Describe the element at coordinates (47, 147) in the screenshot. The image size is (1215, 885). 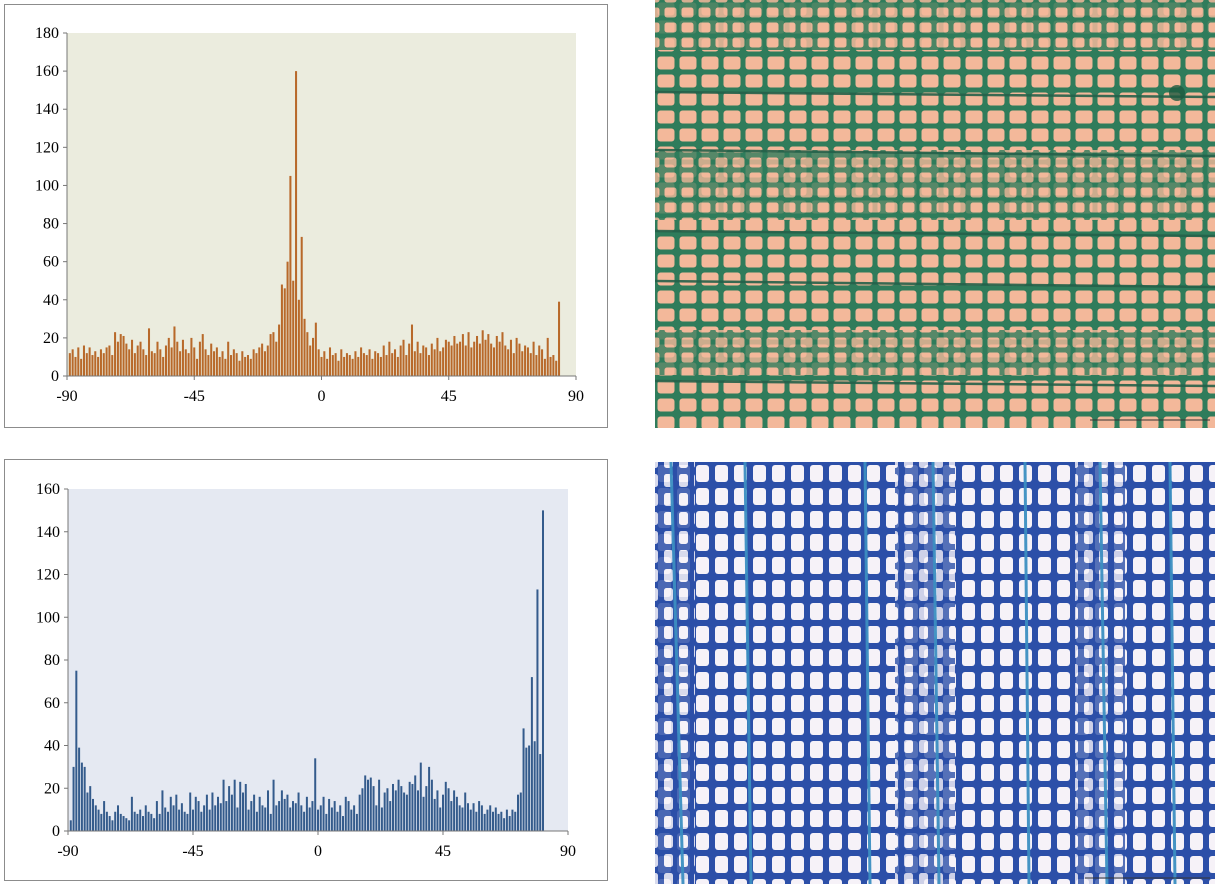
I see `y-tick-label: 120` at that location.